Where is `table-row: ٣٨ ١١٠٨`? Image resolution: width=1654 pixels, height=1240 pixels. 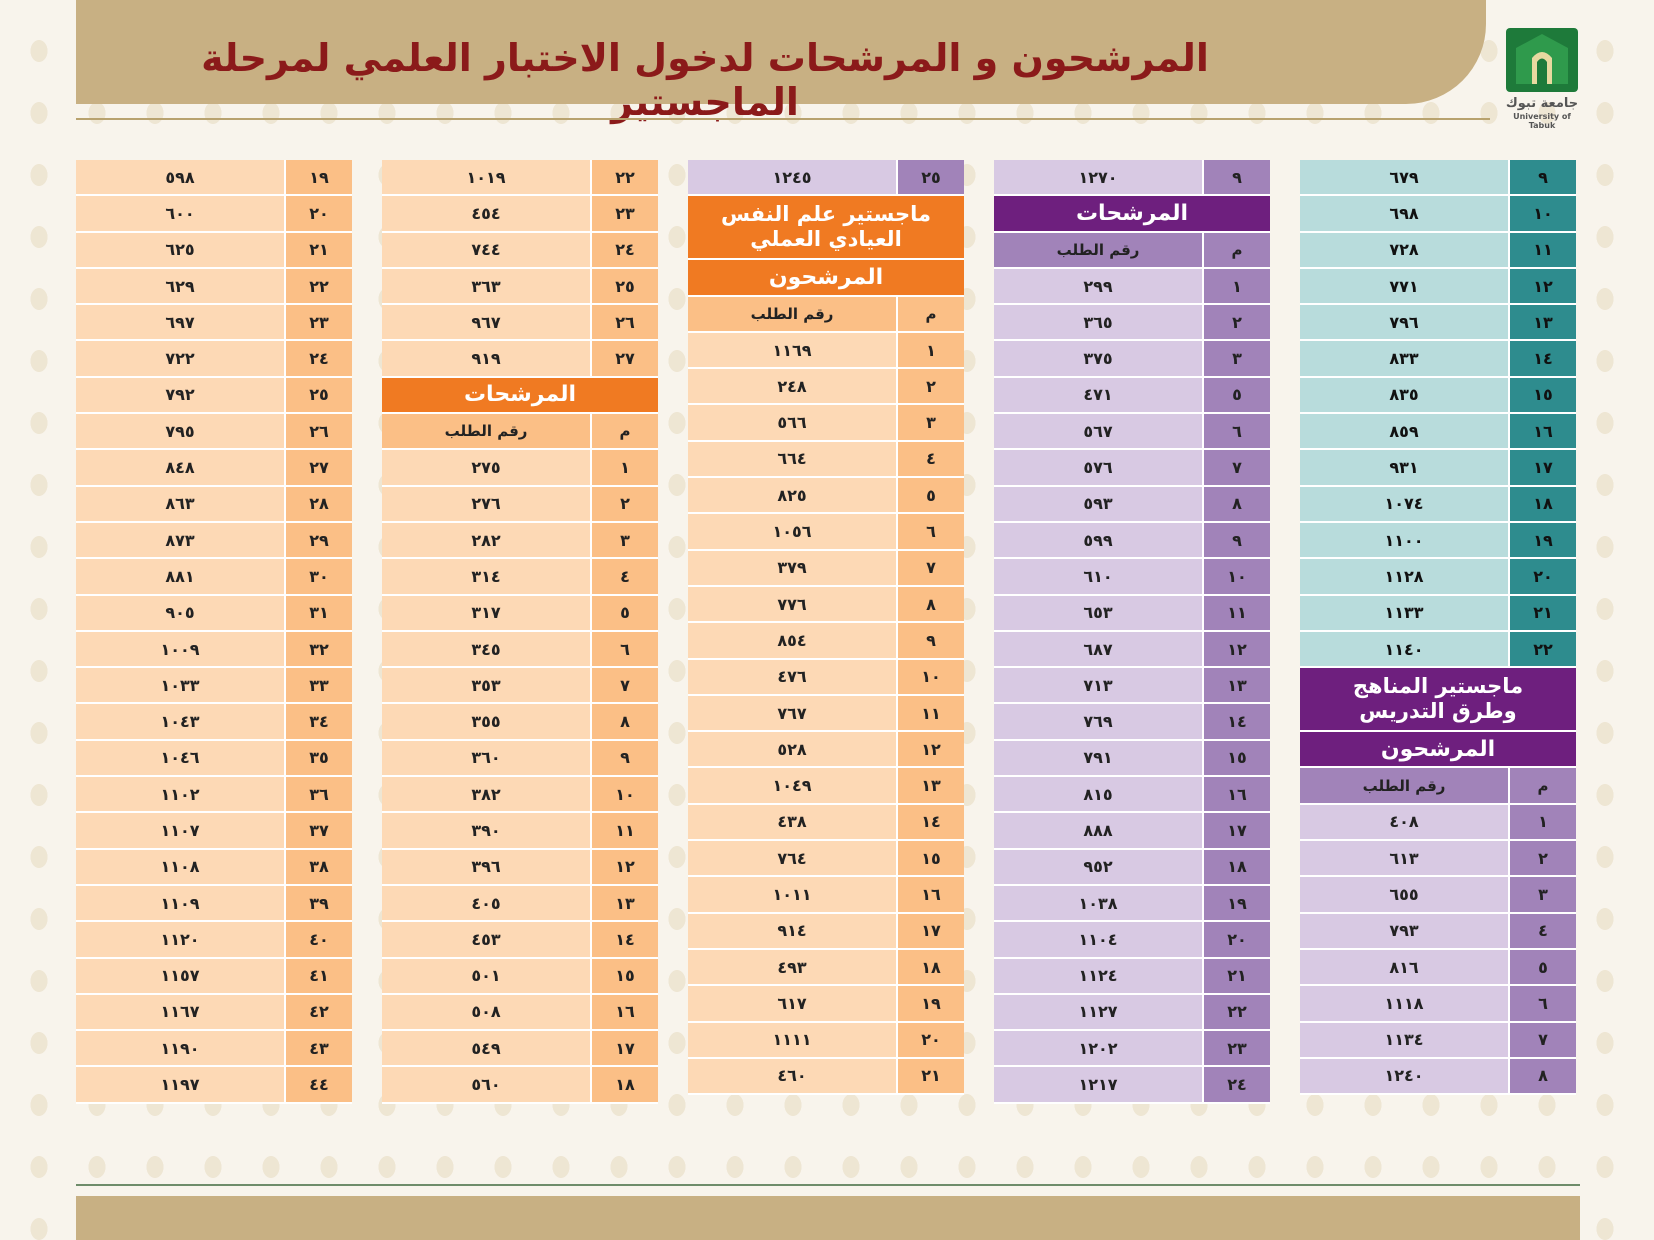
table-row: ٣٨ ١١٠٨ is located at coordinates (214, 867).